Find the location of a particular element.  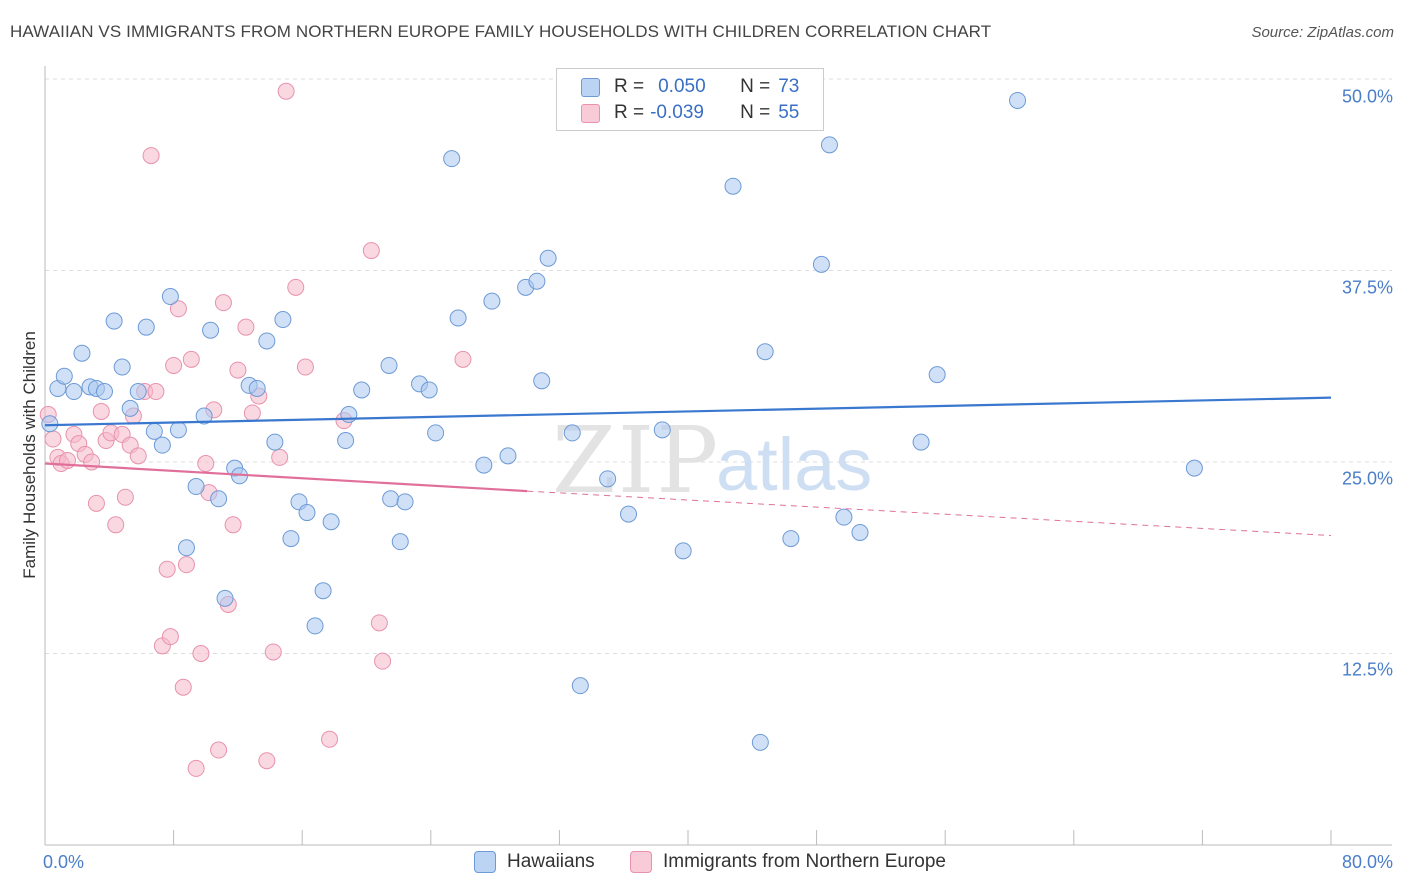

trend-line-hawaiians is located at coordinates (688, 411).